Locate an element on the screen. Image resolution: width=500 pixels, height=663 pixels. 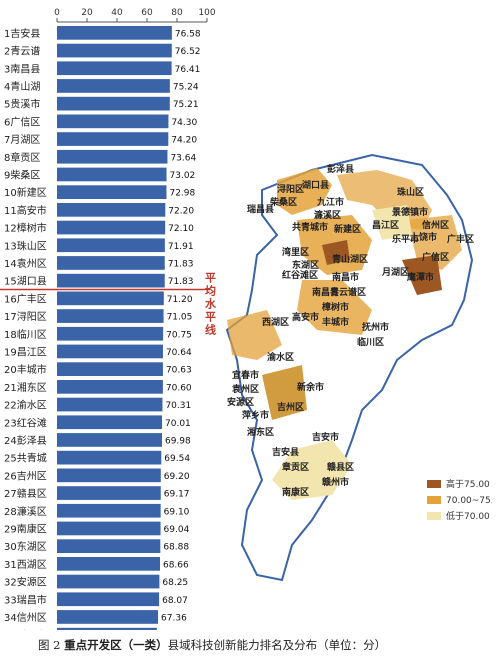
category-label: 1吉安县 is located at coordinates (22, 33).